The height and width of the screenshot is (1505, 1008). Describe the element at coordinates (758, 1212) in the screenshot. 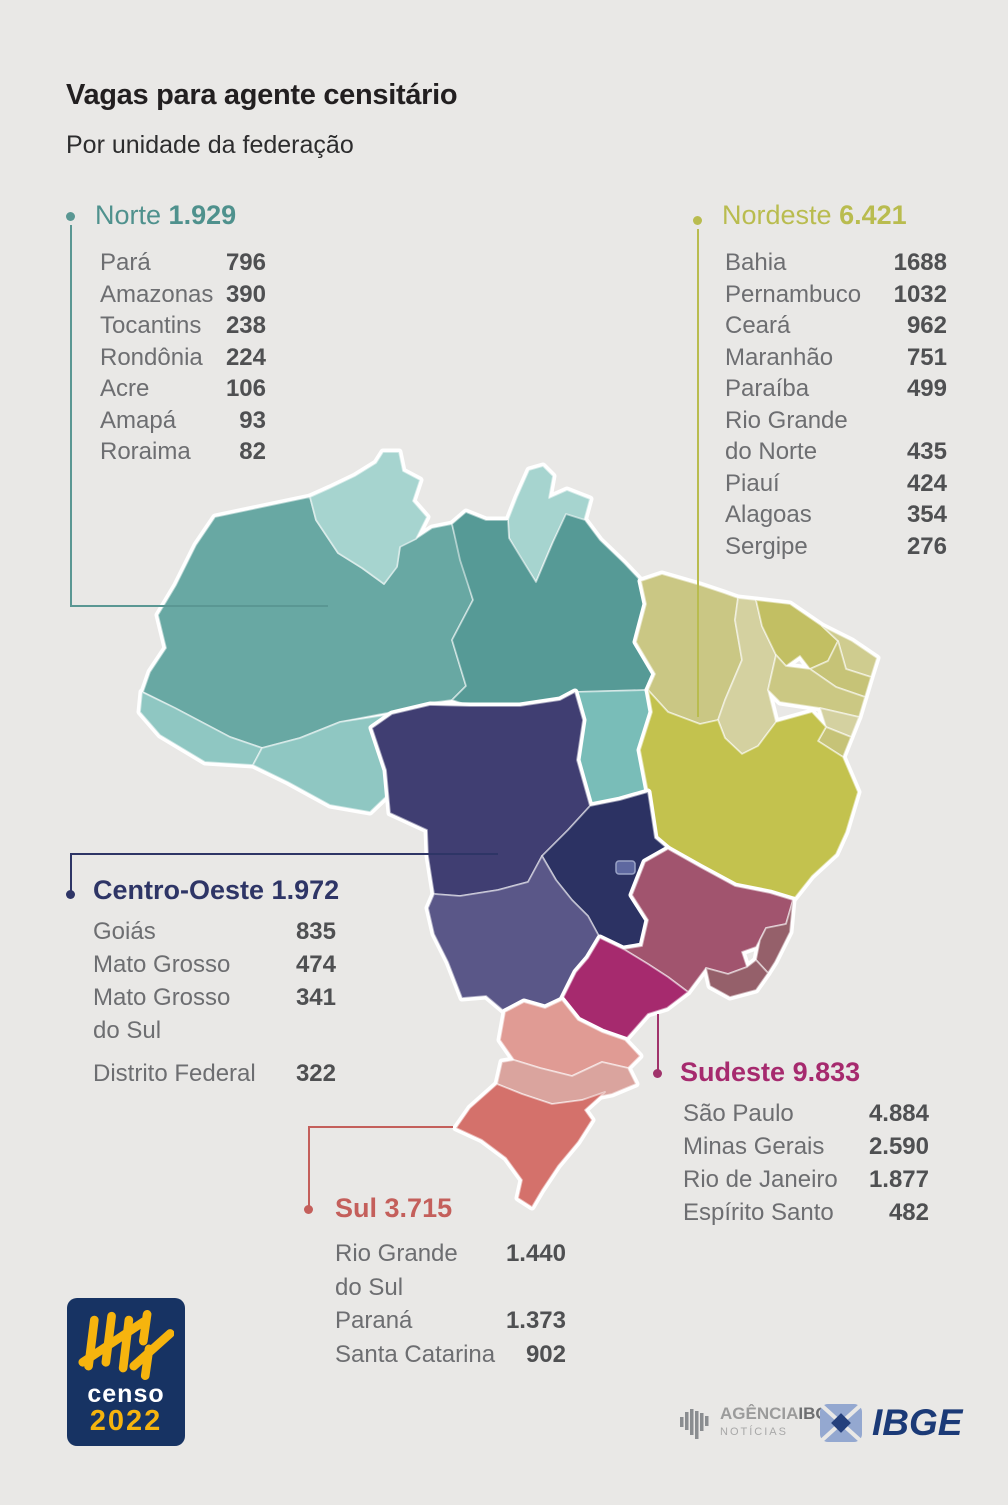

I see `state-name: Espírito Santo` at that location.